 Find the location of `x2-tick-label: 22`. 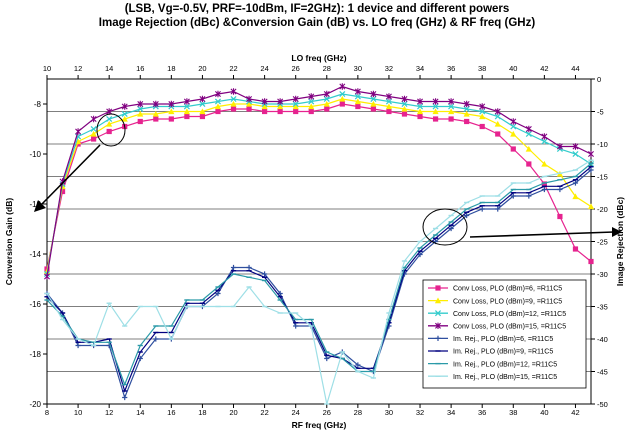

x2-tick-label: 22 is located at coordinates (233, 68).